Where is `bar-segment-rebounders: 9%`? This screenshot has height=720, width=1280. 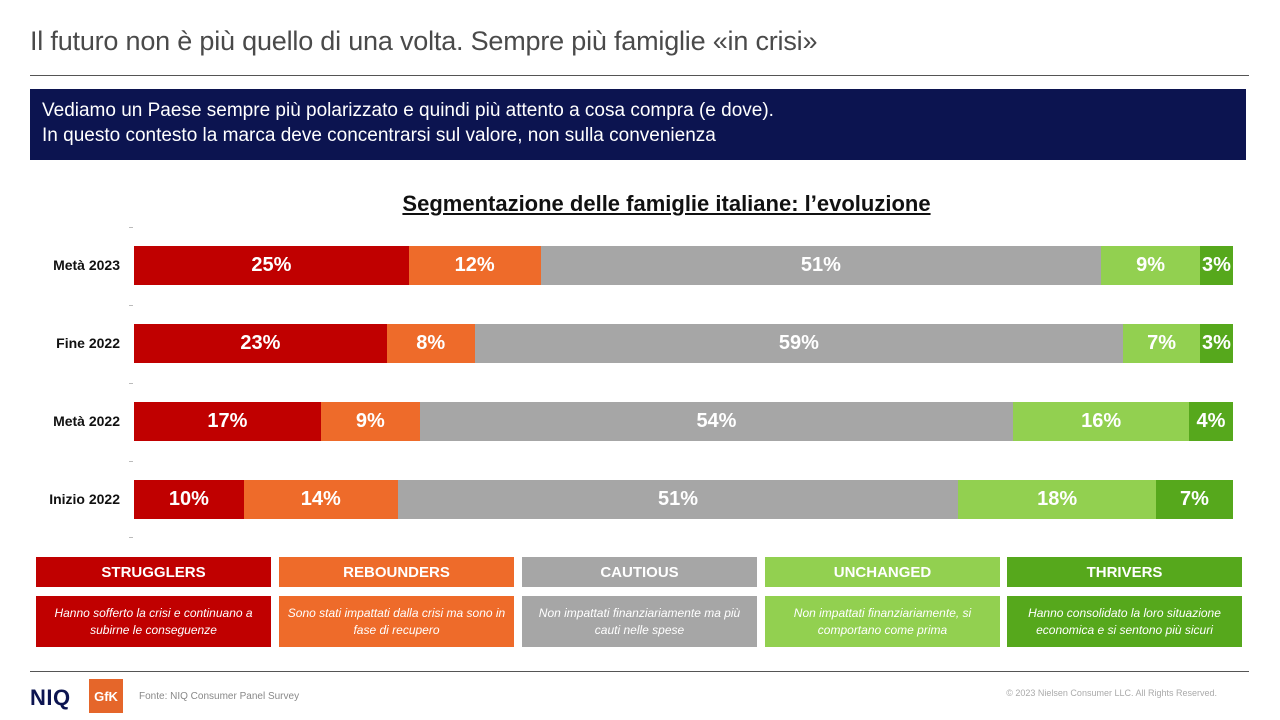
bar-segment-rebounders: 9% is located at coordinates (370, 421).